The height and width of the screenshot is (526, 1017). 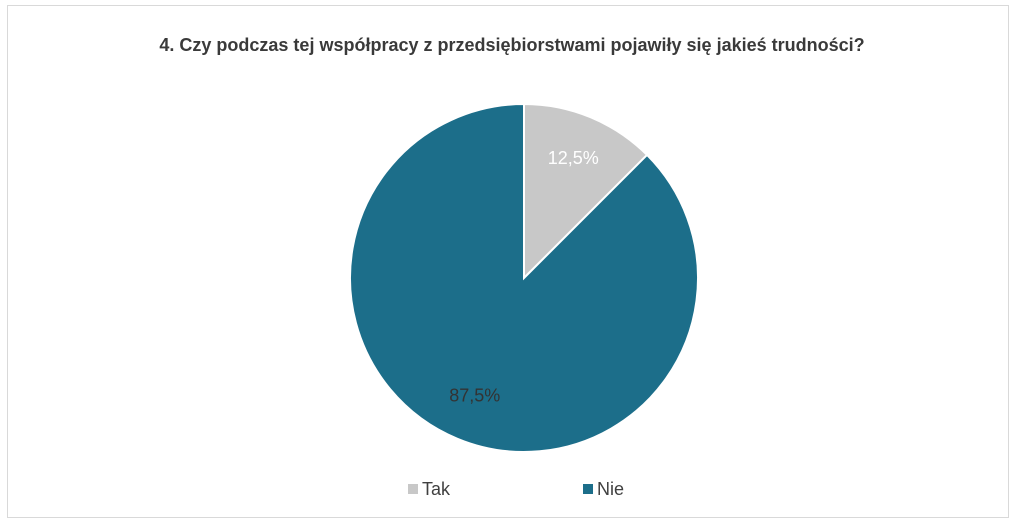 What do you see at coordinates (610, 489) in the screenshot?
I see `legend-label: Nie` at bounding box center [610, 489].